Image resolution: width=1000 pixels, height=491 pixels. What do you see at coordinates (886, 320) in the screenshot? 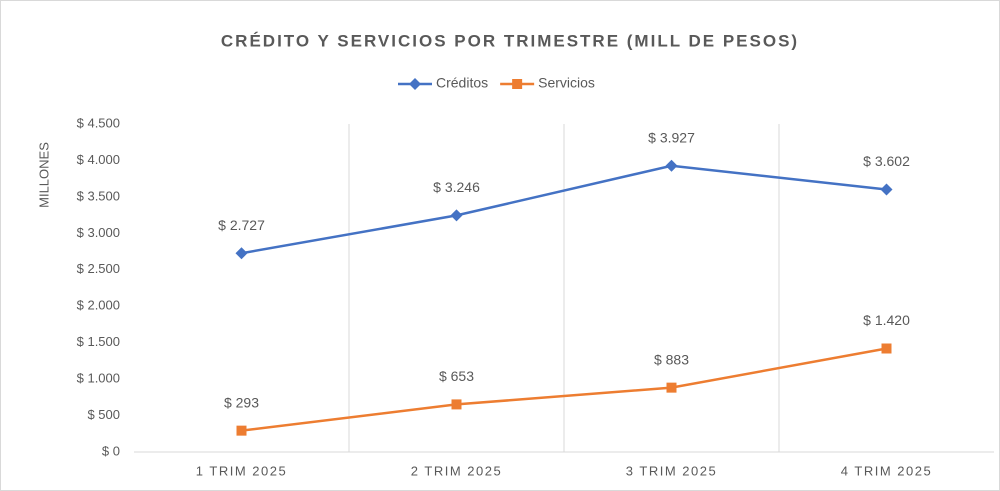
I see `data-label: $ 1.420` at bounding box center [886, 320].